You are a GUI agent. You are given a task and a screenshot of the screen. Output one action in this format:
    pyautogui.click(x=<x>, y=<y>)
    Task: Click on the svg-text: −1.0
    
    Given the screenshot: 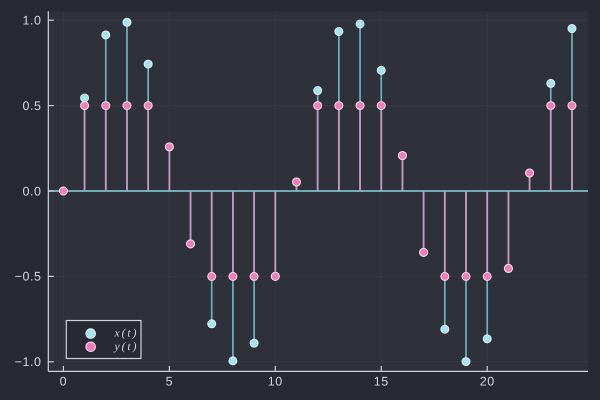 What is the action you would take?
    pyautogui.click(x=28, y=362)
    